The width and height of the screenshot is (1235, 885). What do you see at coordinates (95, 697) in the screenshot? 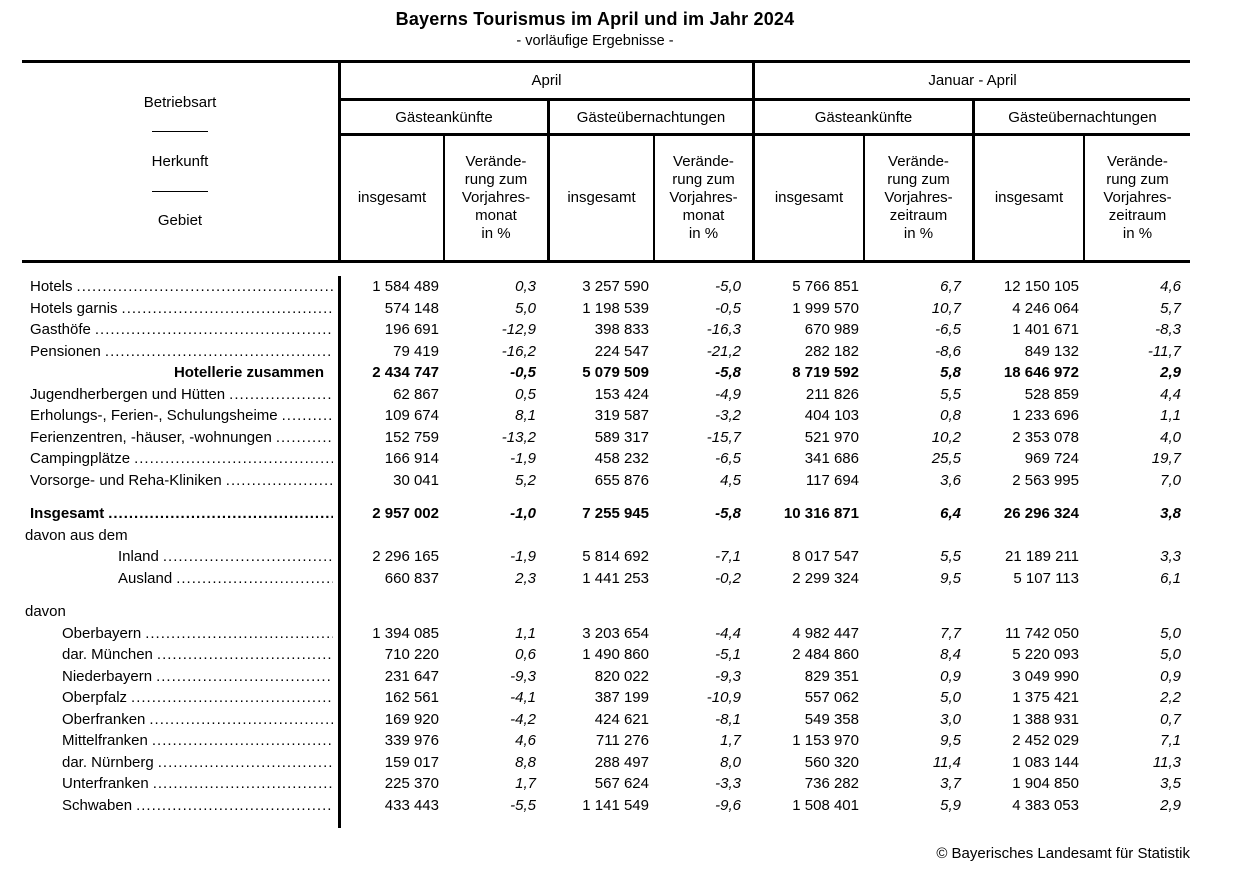
I see `row-label-text: Oberpfalz` at bounding box center [95, 697].